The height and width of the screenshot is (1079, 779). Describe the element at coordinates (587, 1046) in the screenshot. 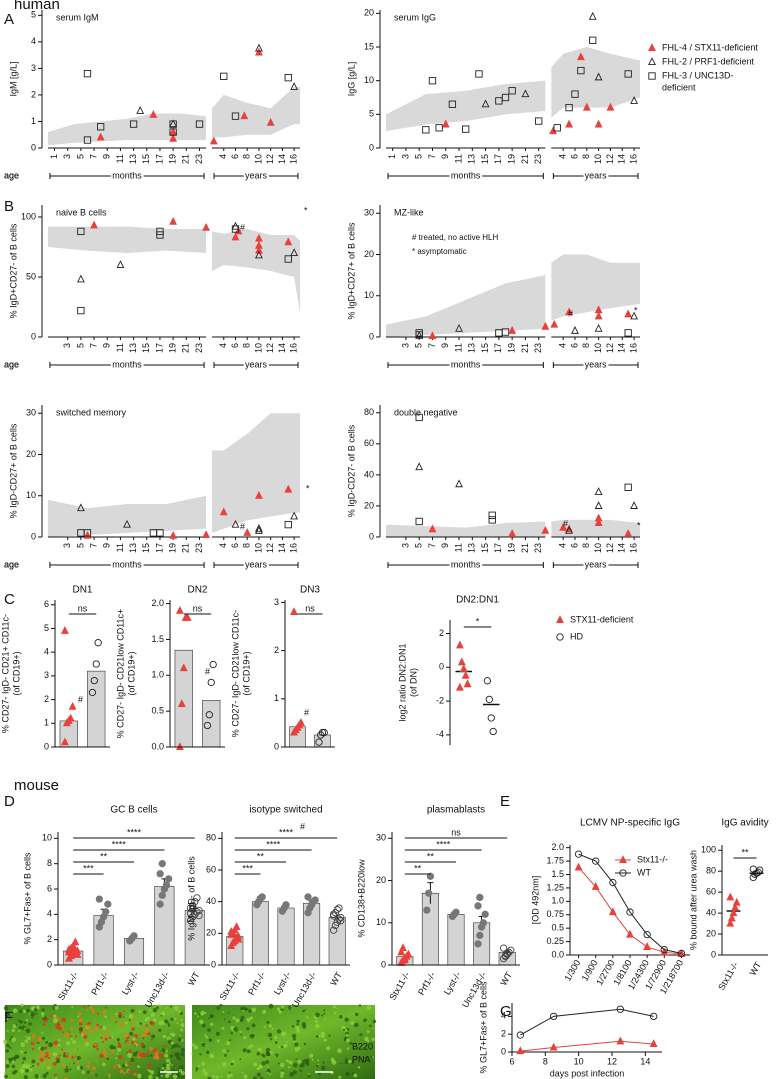

I see `series-line` at that location.